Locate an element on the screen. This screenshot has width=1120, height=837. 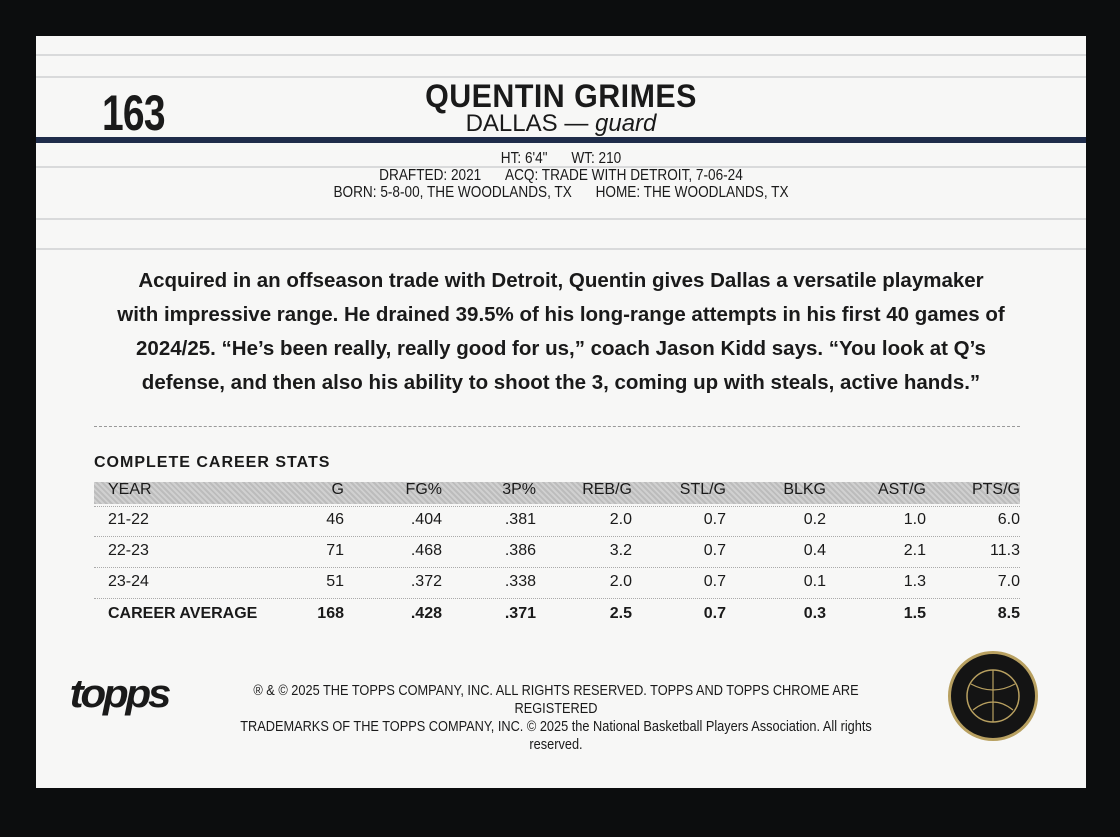
stat-cell: 7.0 is located at coordinates (1008, 581).